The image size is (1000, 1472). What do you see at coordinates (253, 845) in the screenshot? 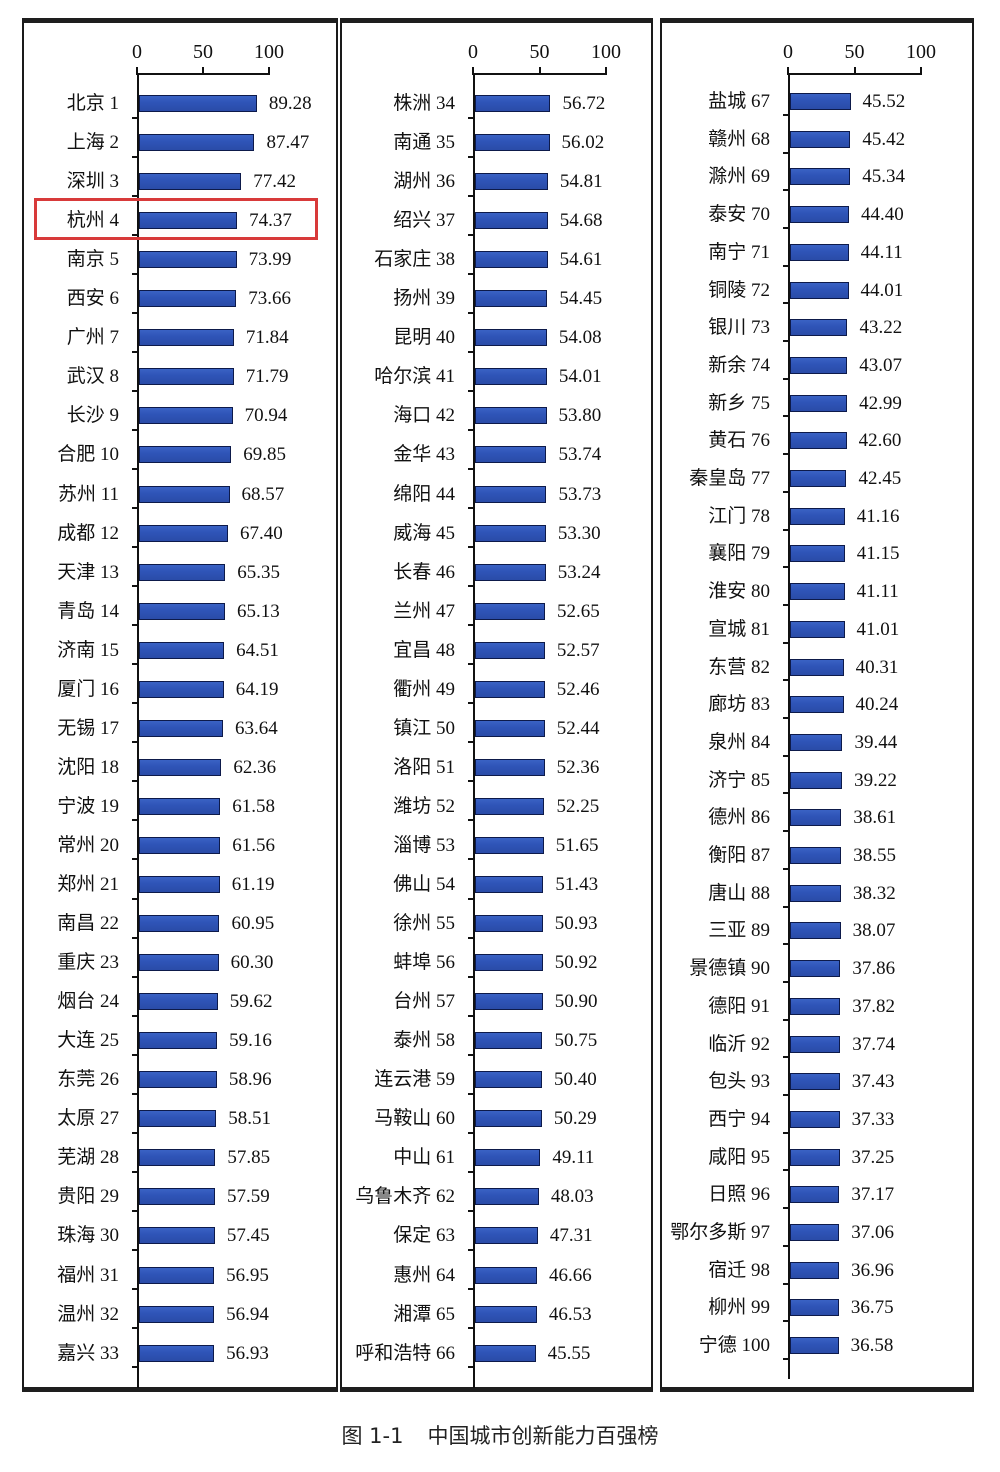
I see `value-label: 61.56` at bounding box center [253, 845].